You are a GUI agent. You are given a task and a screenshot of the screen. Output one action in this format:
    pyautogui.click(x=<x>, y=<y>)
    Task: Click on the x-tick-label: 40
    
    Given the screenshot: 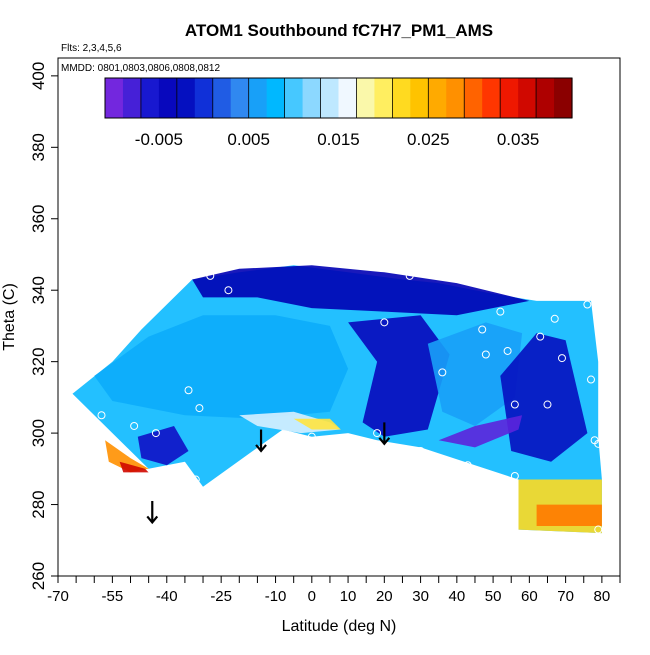 What is the action you would take?
    pyautogui.click(x=456, y=596)
    